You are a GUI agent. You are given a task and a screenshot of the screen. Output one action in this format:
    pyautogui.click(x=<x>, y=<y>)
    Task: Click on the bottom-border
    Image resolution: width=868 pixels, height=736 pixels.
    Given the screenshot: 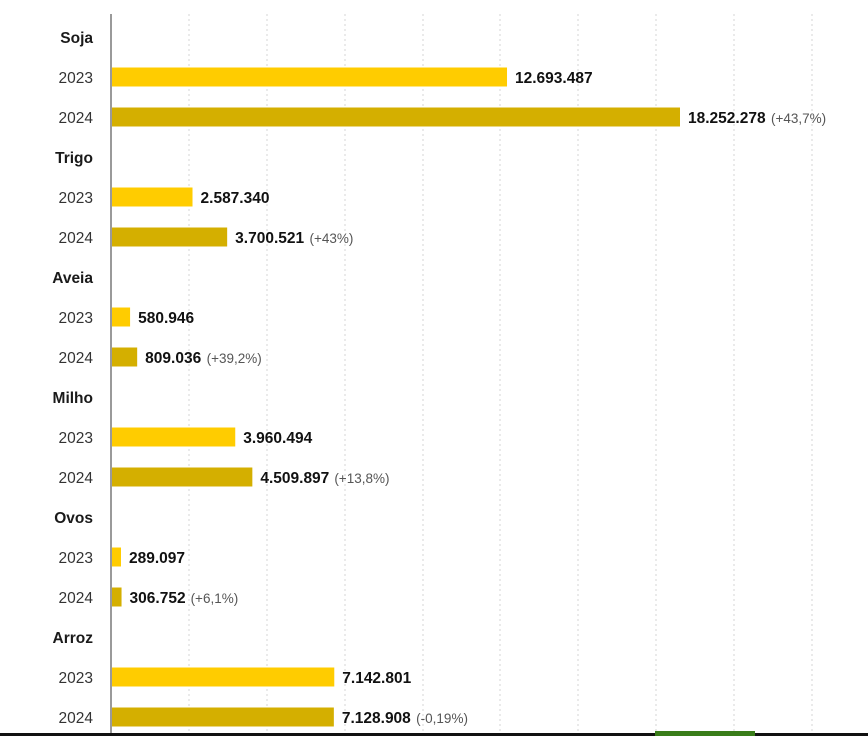 What is the action you would take?
    pyautogui.click(x=434, y=734)
    